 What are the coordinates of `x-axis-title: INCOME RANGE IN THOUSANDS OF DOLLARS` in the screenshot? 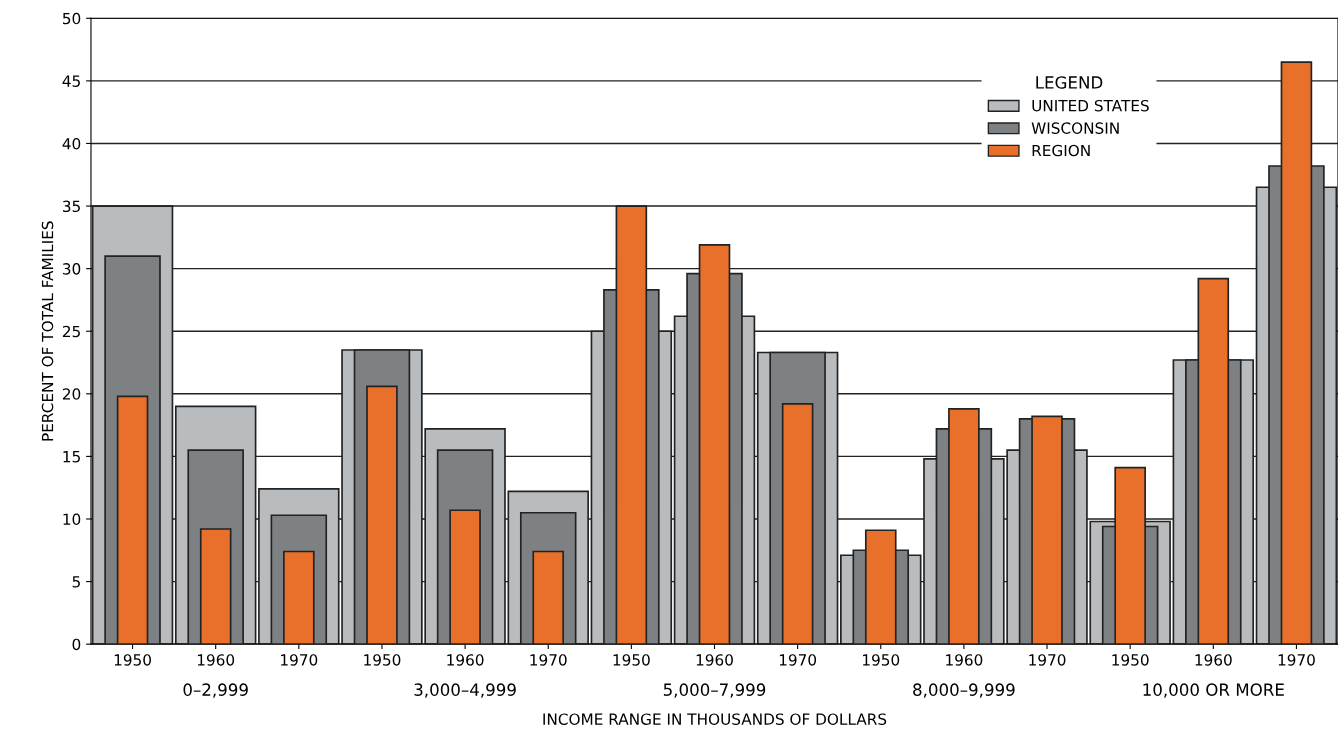 It's located at (715, 719).